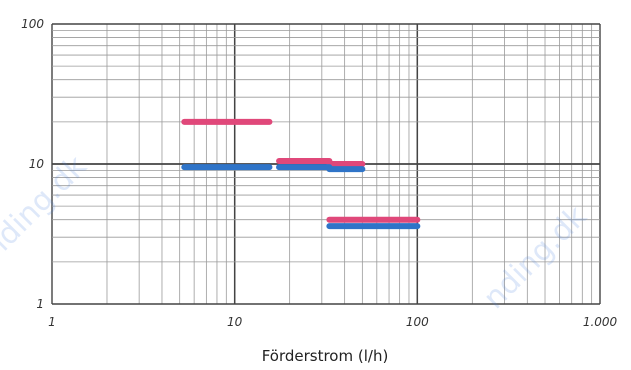  What do you see at coordinates (40, 304) in the screenshot?
I see `y-tick-label: 1` at bounding box center [40, 304].